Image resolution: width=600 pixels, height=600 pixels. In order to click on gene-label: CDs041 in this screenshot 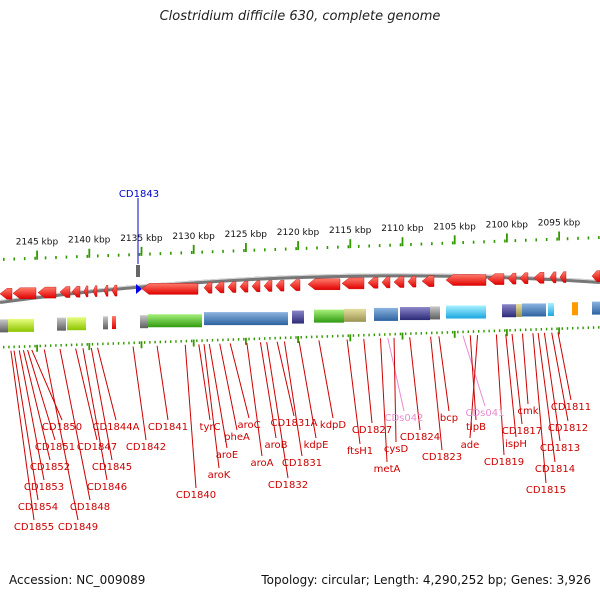, I will do `click(485, 413)`.